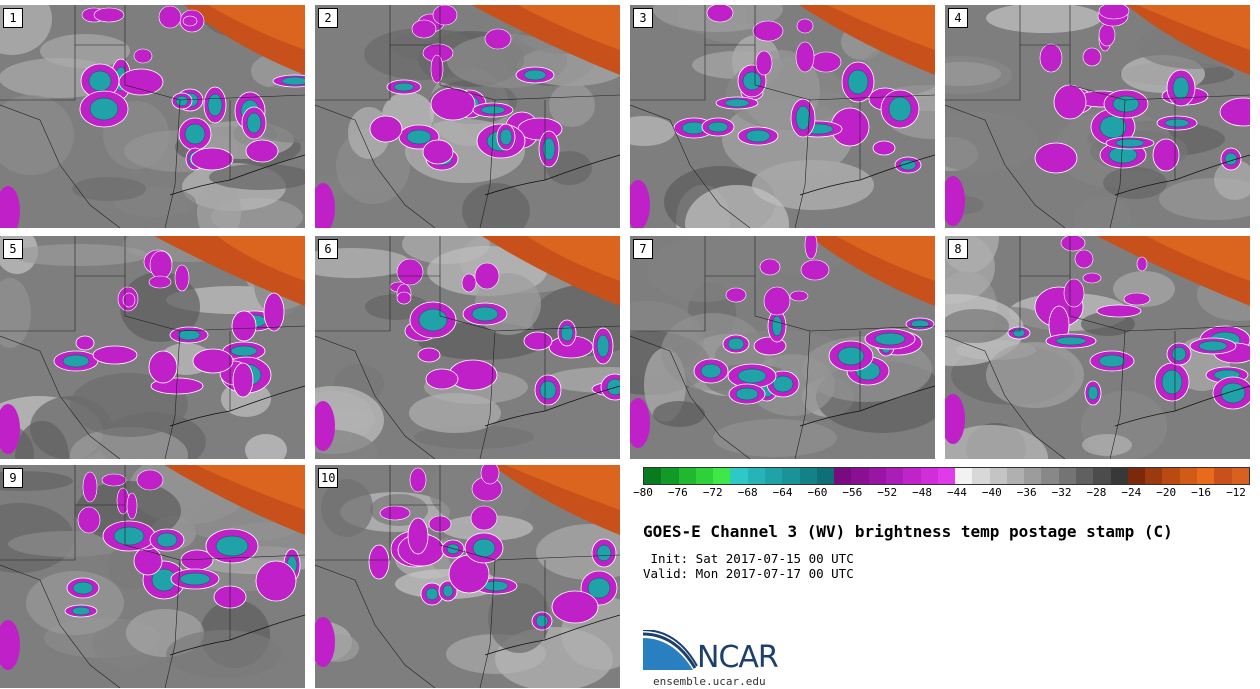 This screenshot has height=689, width=1260. I want to click on colorbar-tick-label: −12, so click(1236, 492).